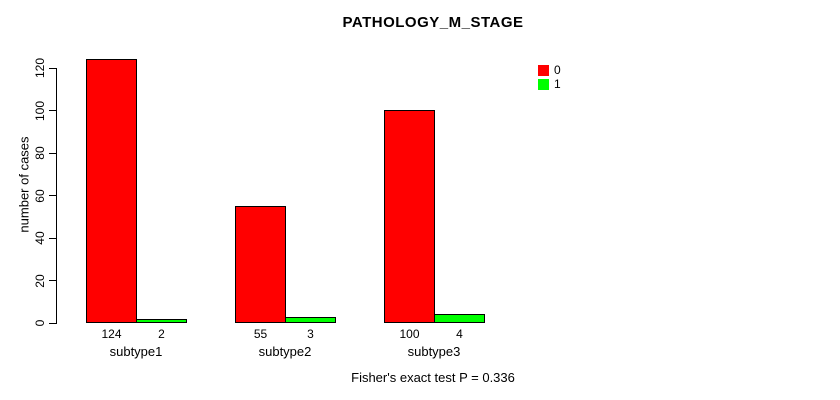 The image size is (840, 400). What do you see at coordinates (40, 323) in the screenshot?
I see `y-tick-label: 0` at bounding box center [40, 323].